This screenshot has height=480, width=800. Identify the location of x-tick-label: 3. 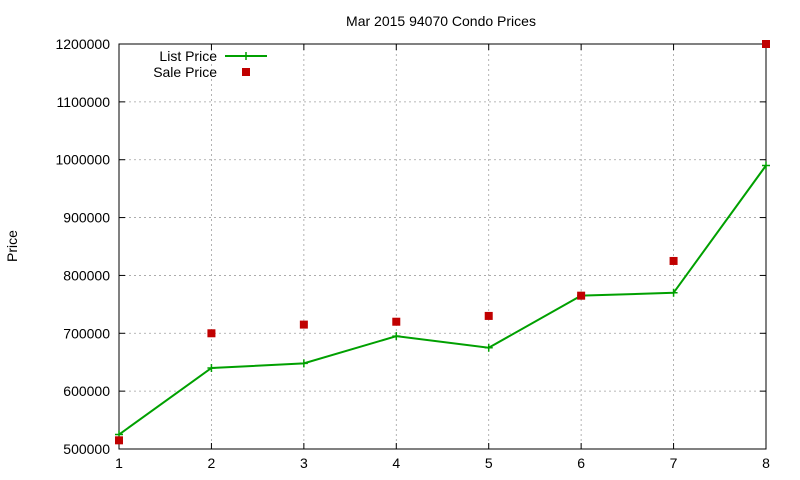
(304, 463).